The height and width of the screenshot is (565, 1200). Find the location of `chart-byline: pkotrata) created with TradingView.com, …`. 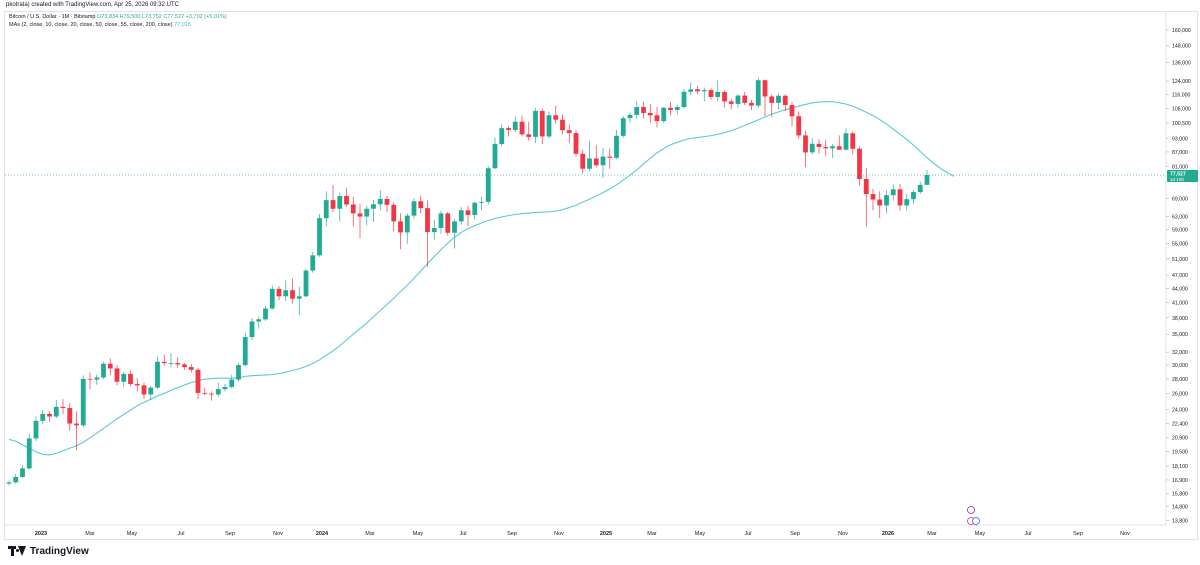

chart-byline: pkotrata) created with TradingView.com, … is located at coordinates (92, 5).